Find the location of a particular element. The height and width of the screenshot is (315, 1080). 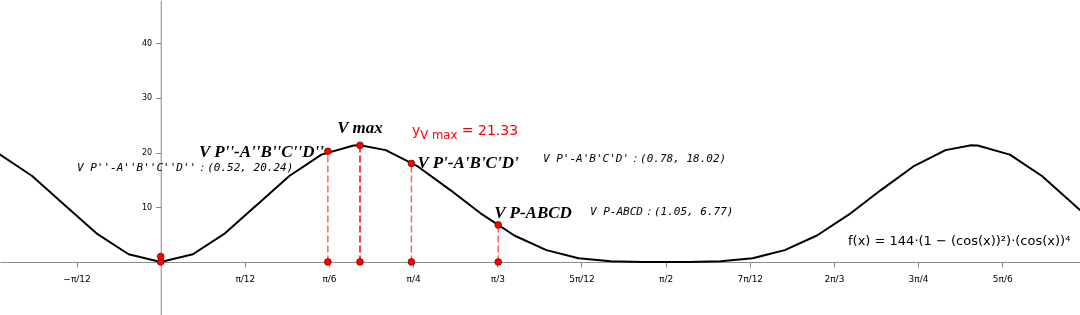

annotation: V max is located at coordinates (360, 128).